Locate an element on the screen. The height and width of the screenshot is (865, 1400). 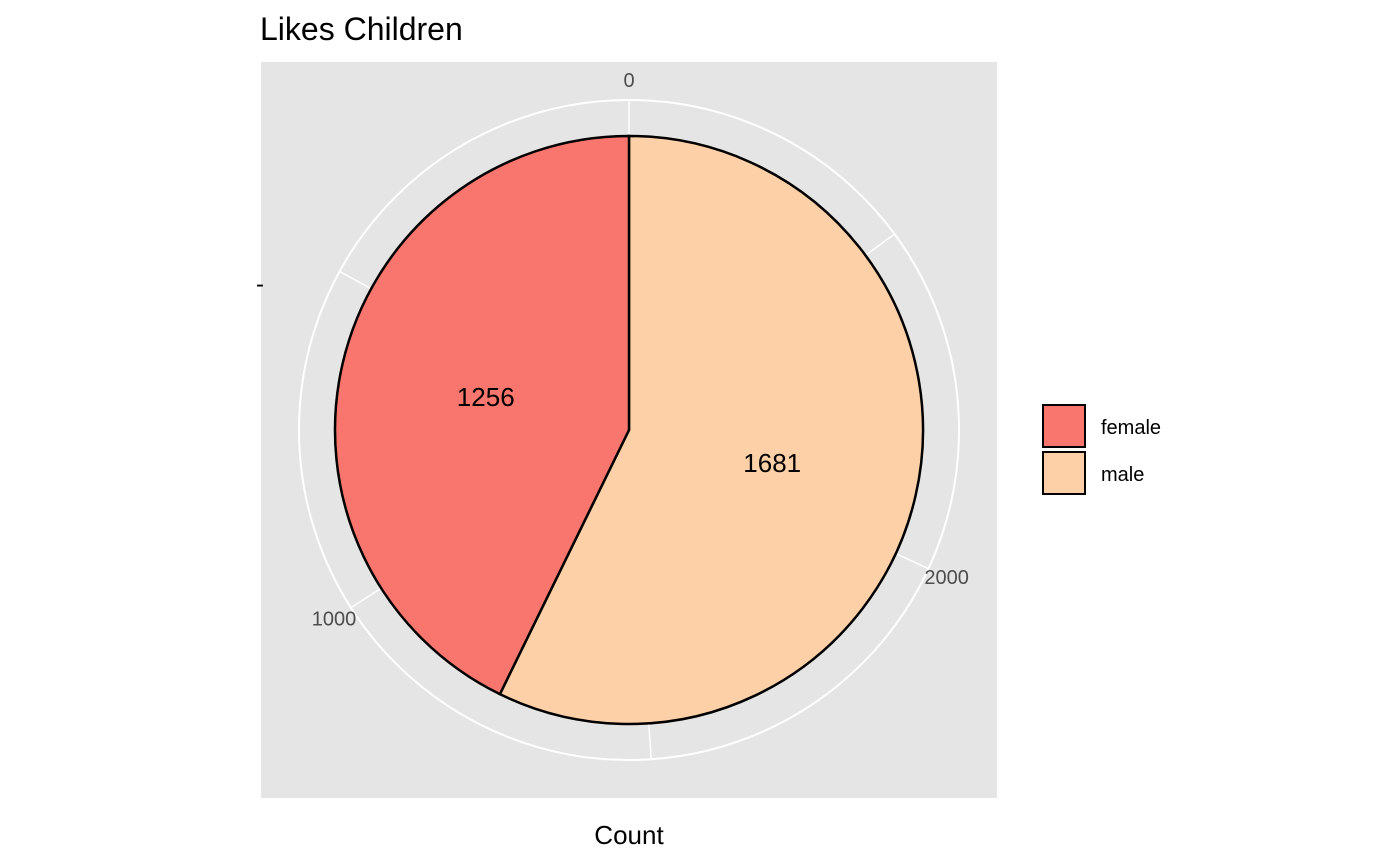
chart-title: Likes Children is located at coordinates (361, 29).